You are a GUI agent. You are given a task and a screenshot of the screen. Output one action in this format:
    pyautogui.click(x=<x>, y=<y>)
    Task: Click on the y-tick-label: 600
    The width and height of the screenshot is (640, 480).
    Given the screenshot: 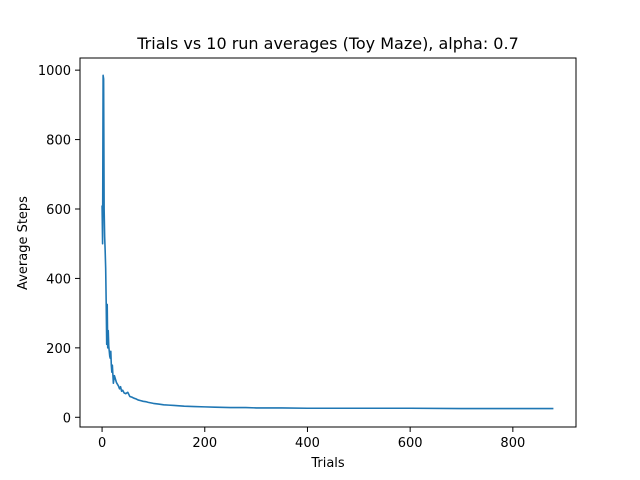 What is the action you would take?
    pyautogui.click(x=58, y=210)
    